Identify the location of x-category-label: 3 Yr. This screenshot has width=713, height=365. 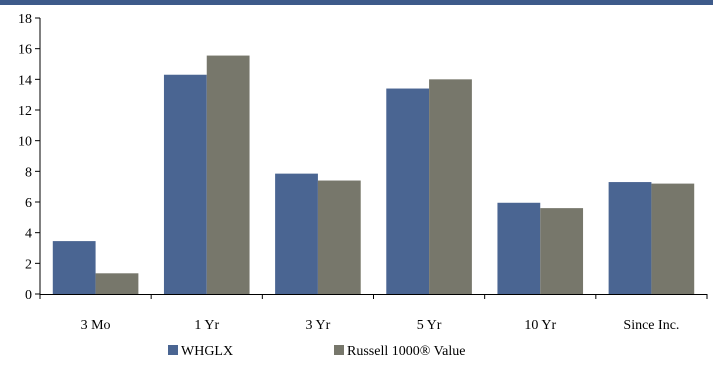
(318, 325).